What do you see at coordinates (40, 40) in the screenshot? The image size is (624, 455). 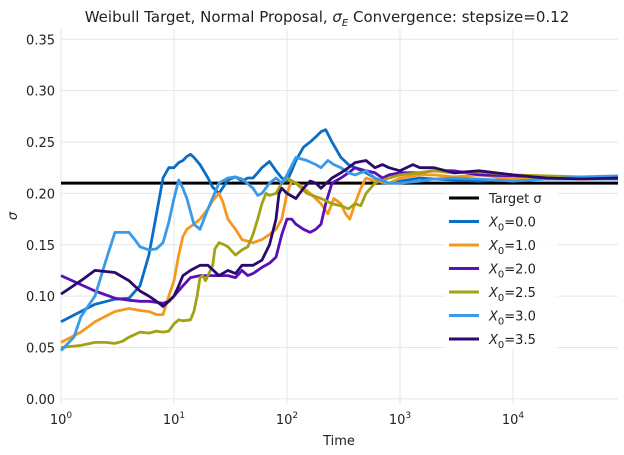 I see `y-tick-label: 0.35` at bounding box center [40, 40].